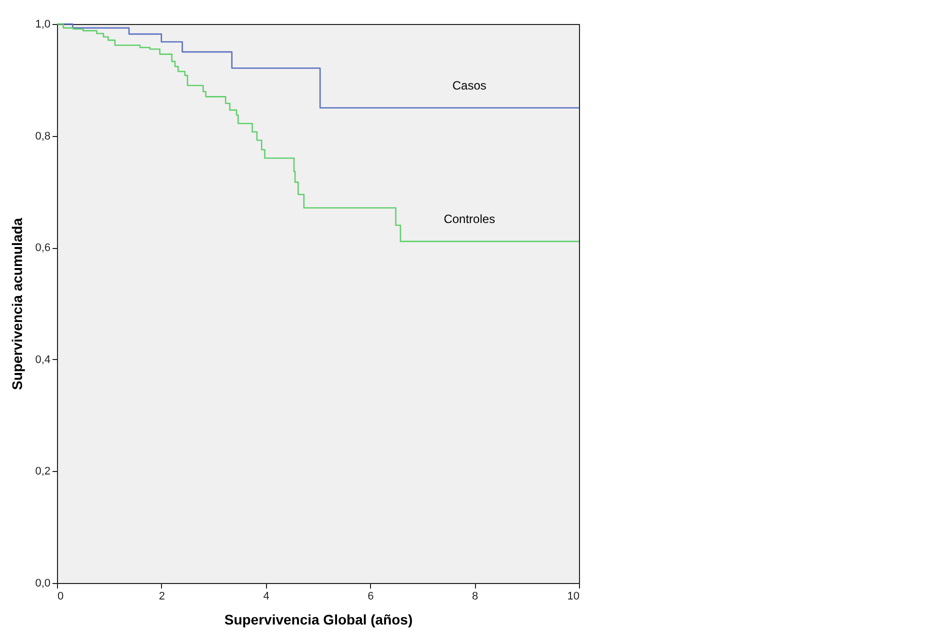 This screenshot has height=635, width=939. What do you see at coordinates (161, 596) in the screenshot?
I see `x-tick-label: 2` at bounding box center [161, 596].